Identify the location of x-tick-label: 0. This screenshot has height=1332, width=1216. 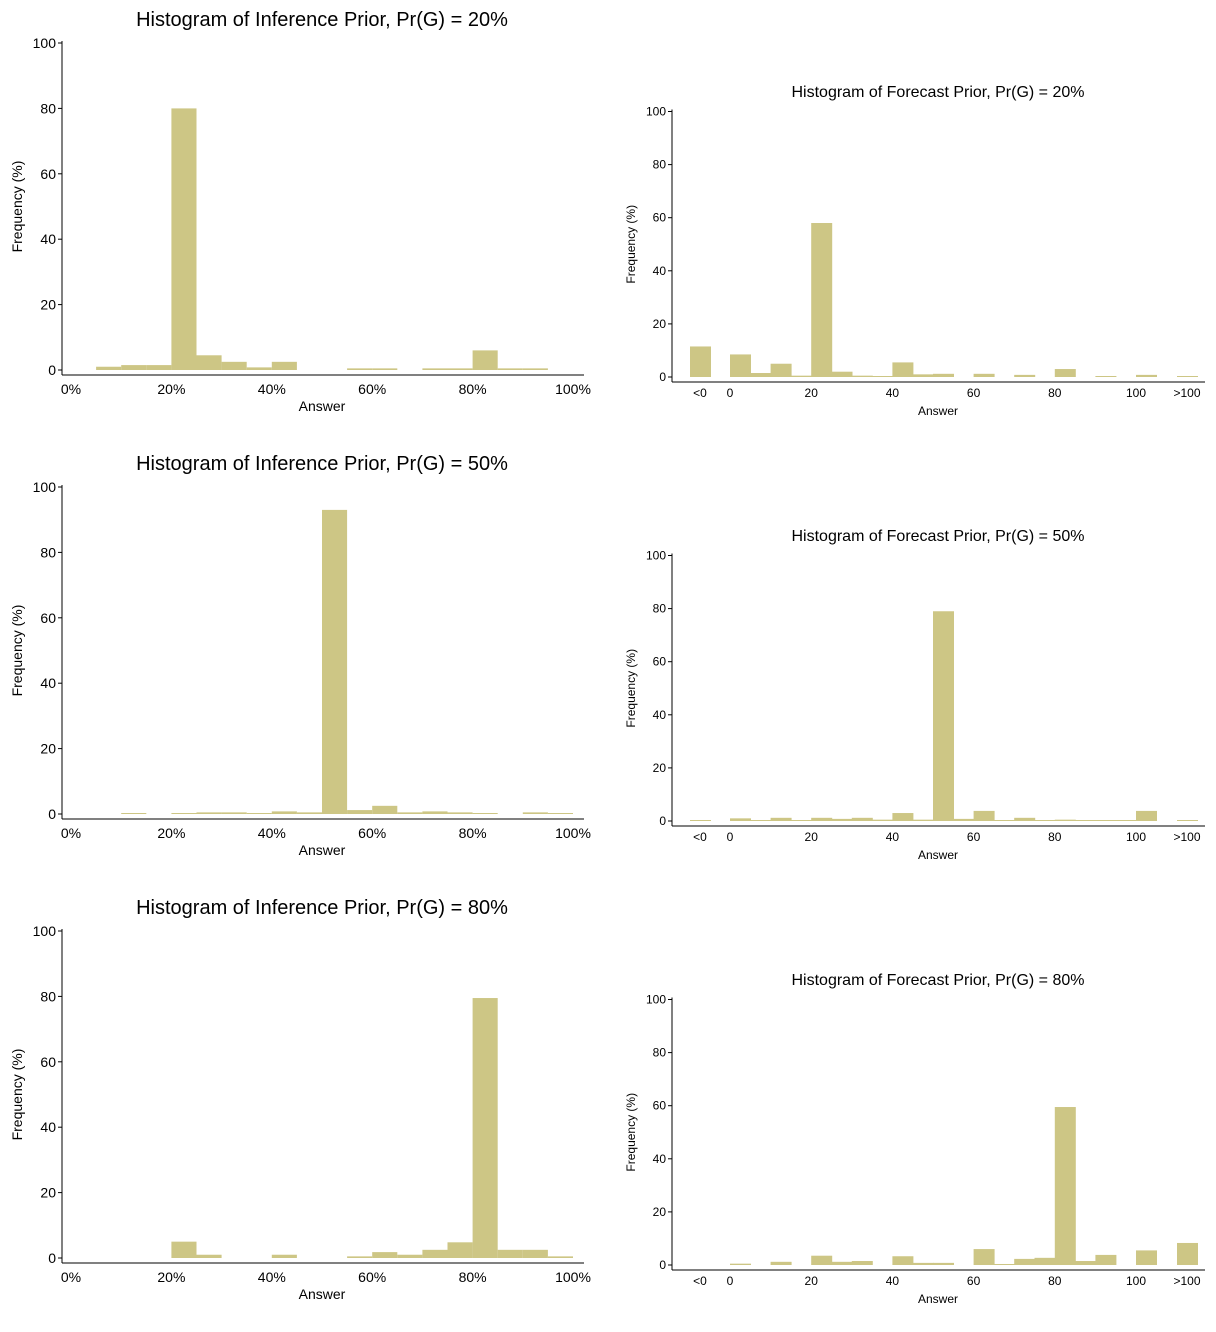
(730, 1281).